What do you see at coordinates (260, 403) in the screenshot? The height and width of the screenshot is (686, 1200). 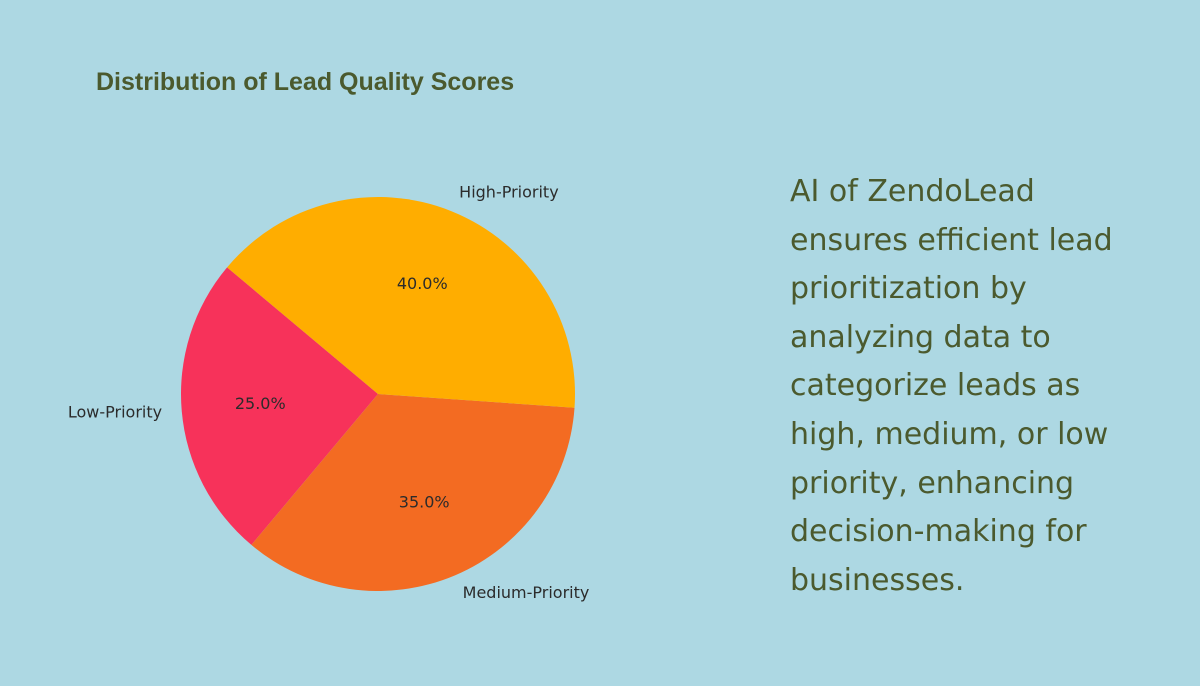 I see `pie-value-label-low-priority: 25.0%` at bounding box center [260, 403].